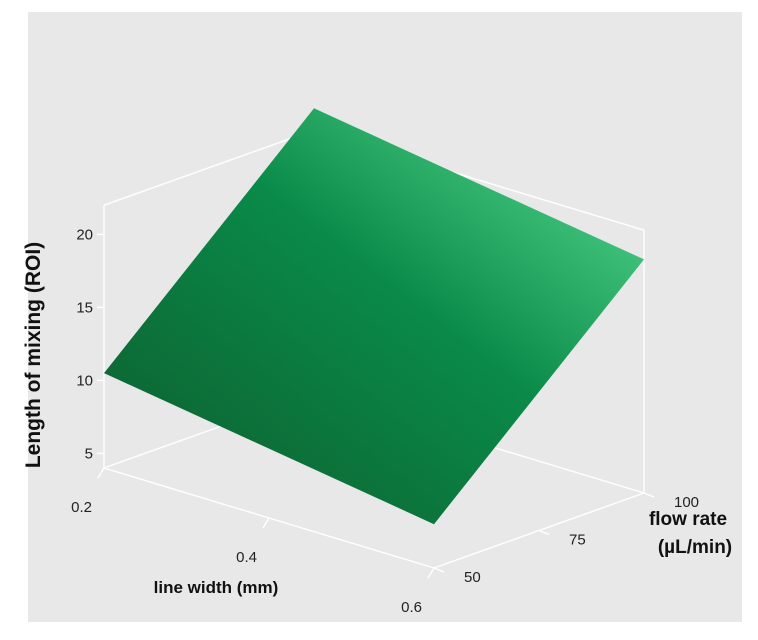 Image resolution: width=758 pixels, height=640 pixels. What do you see at coordinates (84, 380) in the screenshot?
I see `z-tick-label: 10` at bounding box center [84, 380].